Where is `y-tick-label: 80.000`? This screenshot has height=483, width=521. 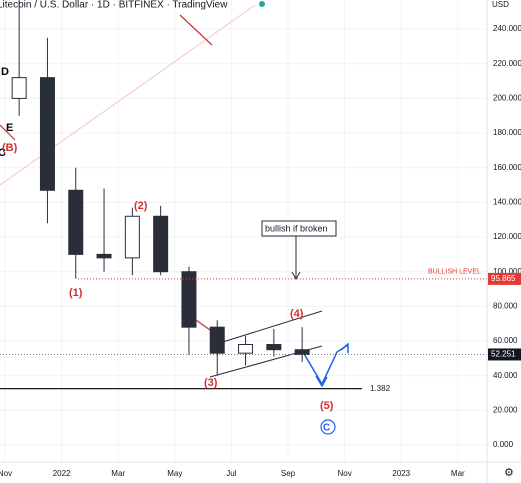 y-tick-label: 80.000 is located at coordinates (505, 305).